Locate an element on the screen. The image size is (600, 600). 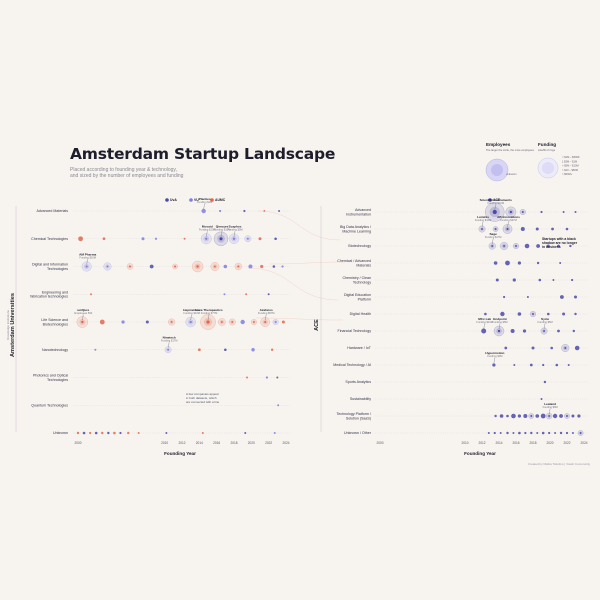
x-tick-label: 2024 is located at coordinates (285, 443).